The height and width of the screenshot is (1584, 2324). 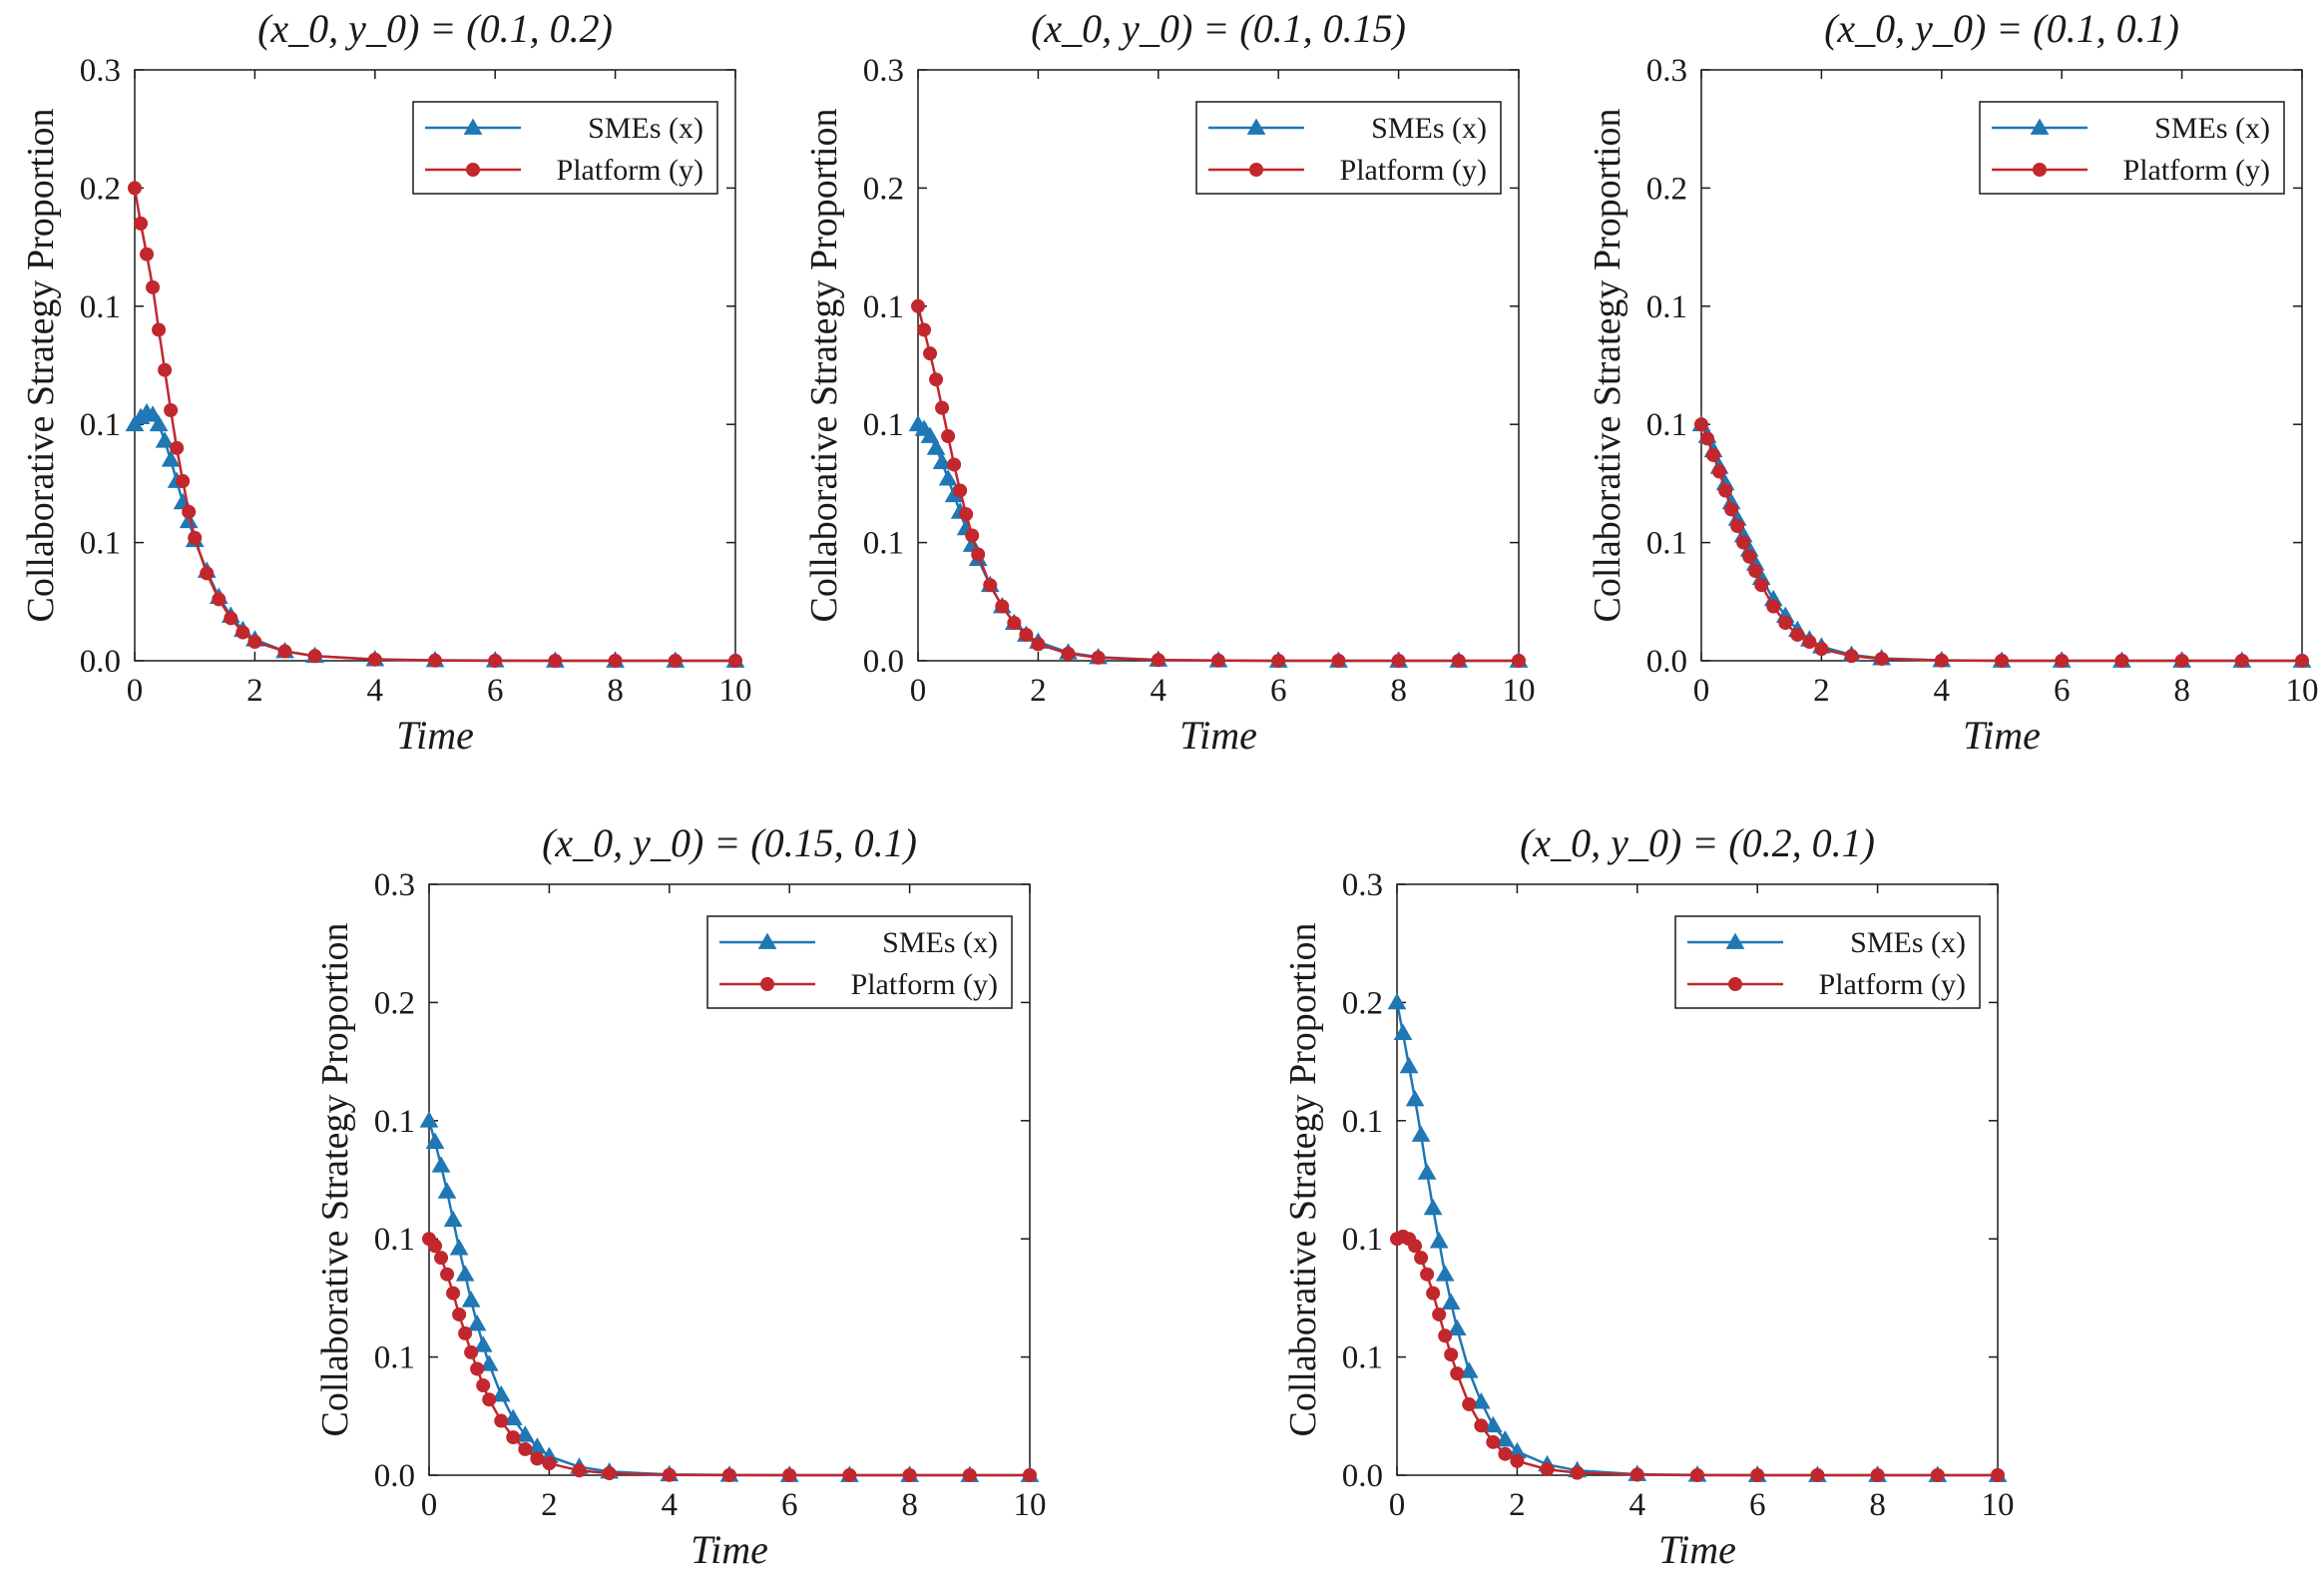 What do you see at coordinates (1877, 1505) in the screenshot?
I see `x-tick-label: 8` at bounding box center [1877, 1505].